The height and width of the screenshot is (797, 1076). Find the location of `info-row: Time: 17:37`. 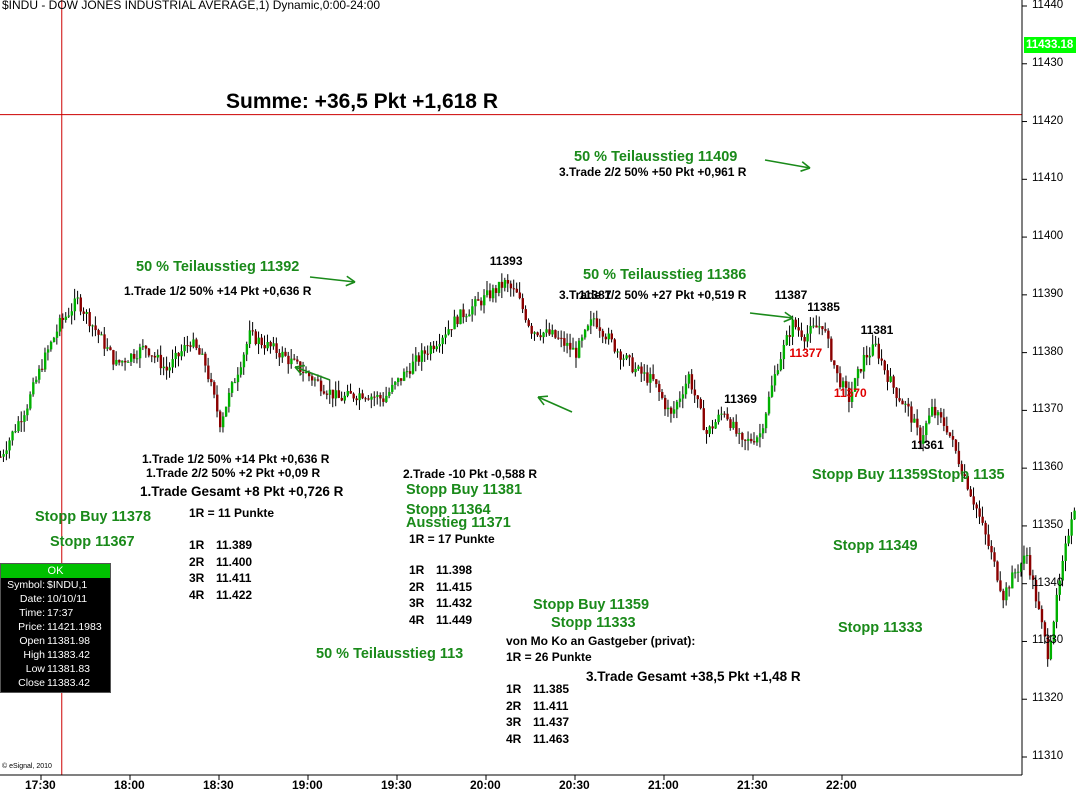

info-row: Time: 17:37 is located at coordinates (46, 613).